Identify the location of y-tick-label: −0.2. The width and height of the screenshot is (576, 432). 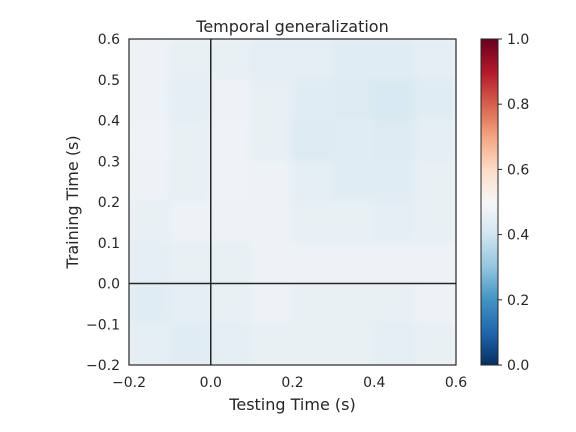
(103, 366).